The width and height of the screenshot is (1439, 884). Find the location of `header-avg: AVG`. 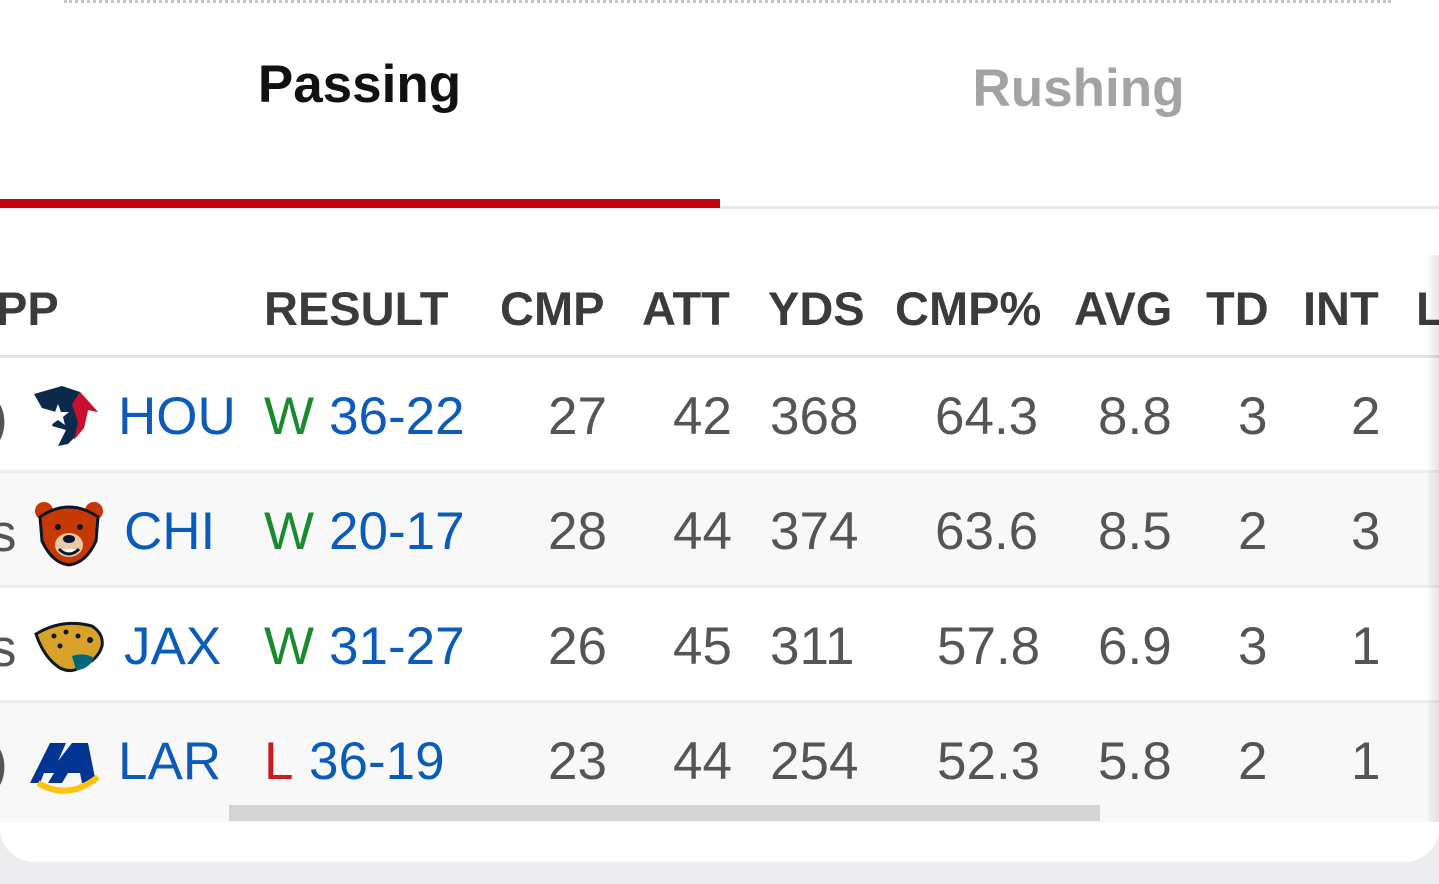

header-avg: AVG is located at coordinates (1123, 308).